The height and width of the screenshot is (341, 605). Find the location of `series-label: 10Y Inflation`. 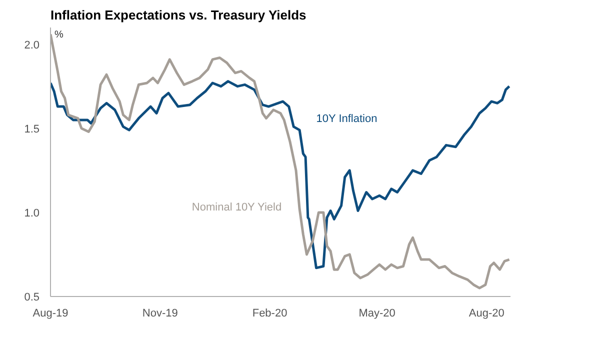

series-label: 10Y Inflation is located at coordinates (347, 118).